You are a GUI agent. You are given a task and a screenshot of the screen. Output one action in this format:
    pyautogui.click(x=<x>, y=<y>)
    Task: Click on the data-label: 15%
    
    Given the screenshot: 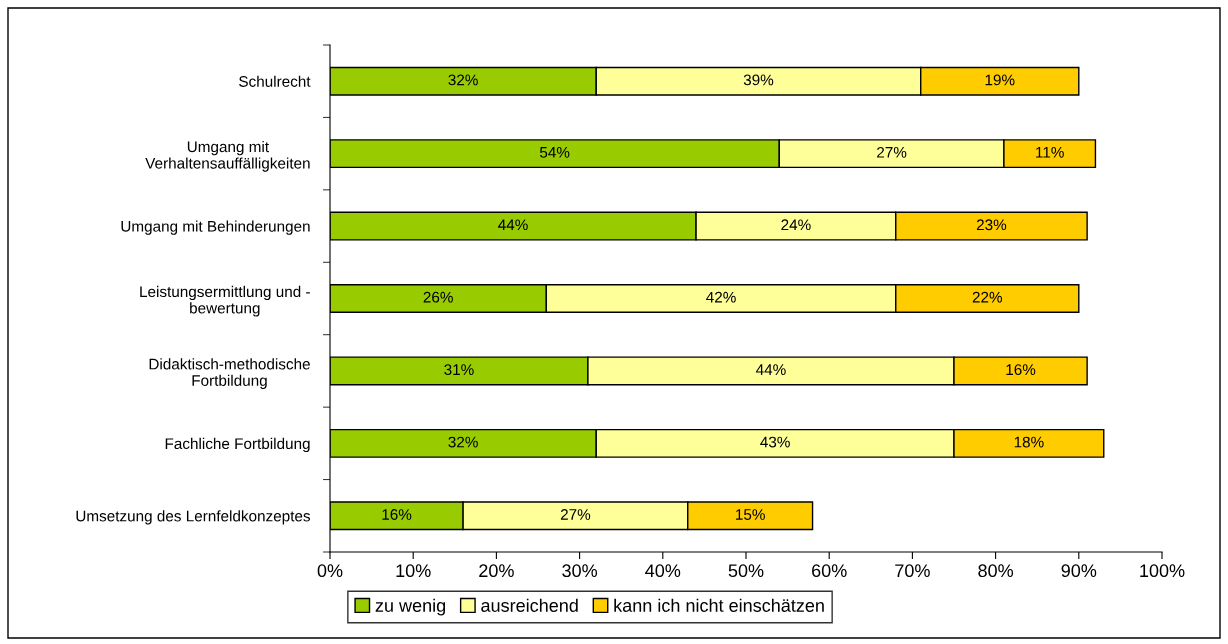 What is the action you would take?
    pyautogui.click(x=750, y=514)
    